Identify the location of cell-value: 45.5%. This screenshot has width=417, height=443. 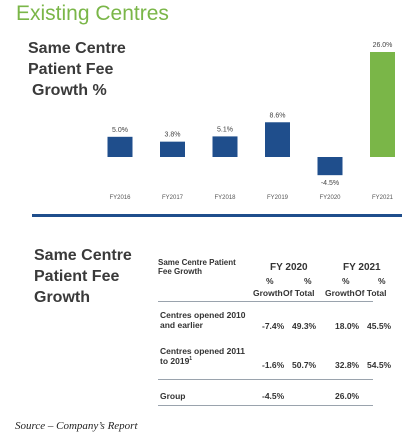
(379, 326).